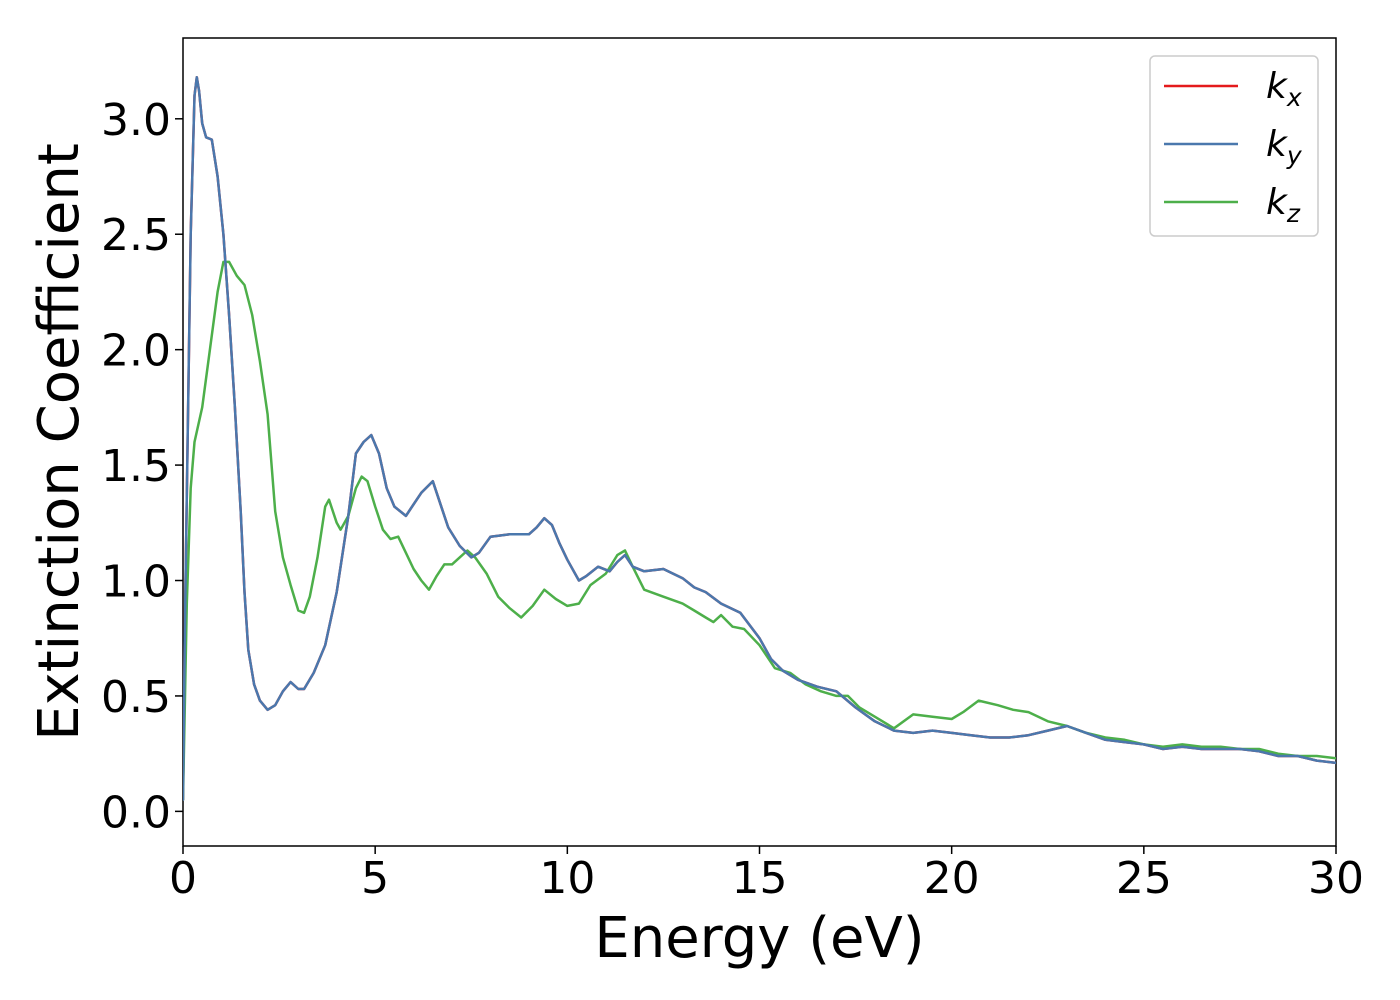 Image resolution: width=1400 pixels, height=1000 pixels. Describe the element at coordinates (136, 582) in the screenshot. I see `y-tick-label: 1.0` at that location.